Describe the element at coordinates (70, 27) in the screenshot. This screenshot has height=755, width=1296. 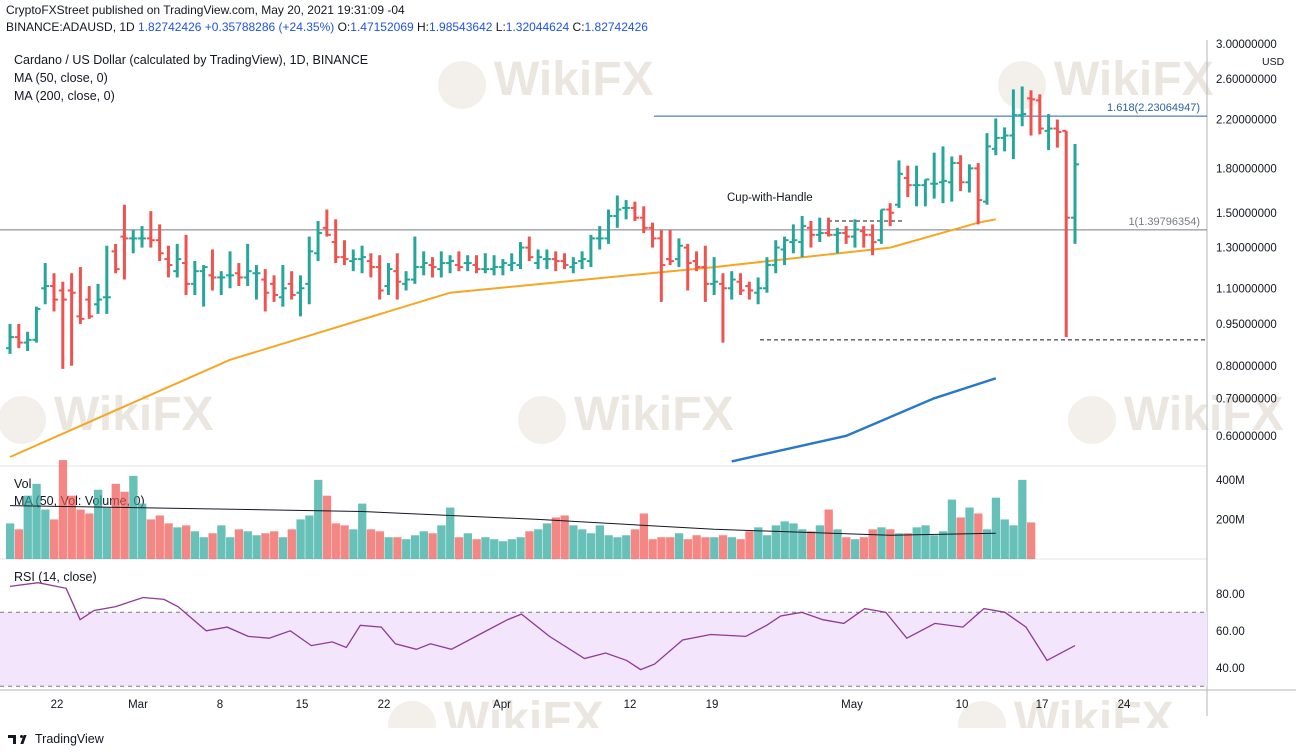
I see `symbol-label: BINANCE:ADAUSD, 1D` at that location.